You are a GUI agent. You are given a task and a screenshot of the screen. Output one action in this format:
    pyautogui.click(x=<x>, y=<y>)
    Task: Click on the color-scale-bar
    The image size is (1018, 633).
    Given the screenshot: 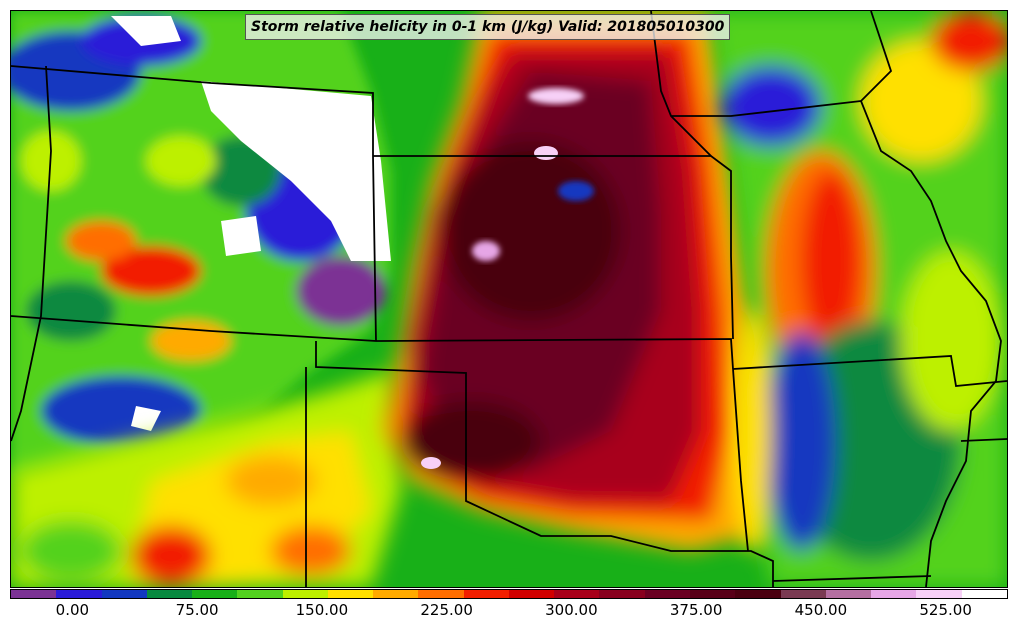 What is the action you would take?
    pyautogui.click(x=509, y=594)
    